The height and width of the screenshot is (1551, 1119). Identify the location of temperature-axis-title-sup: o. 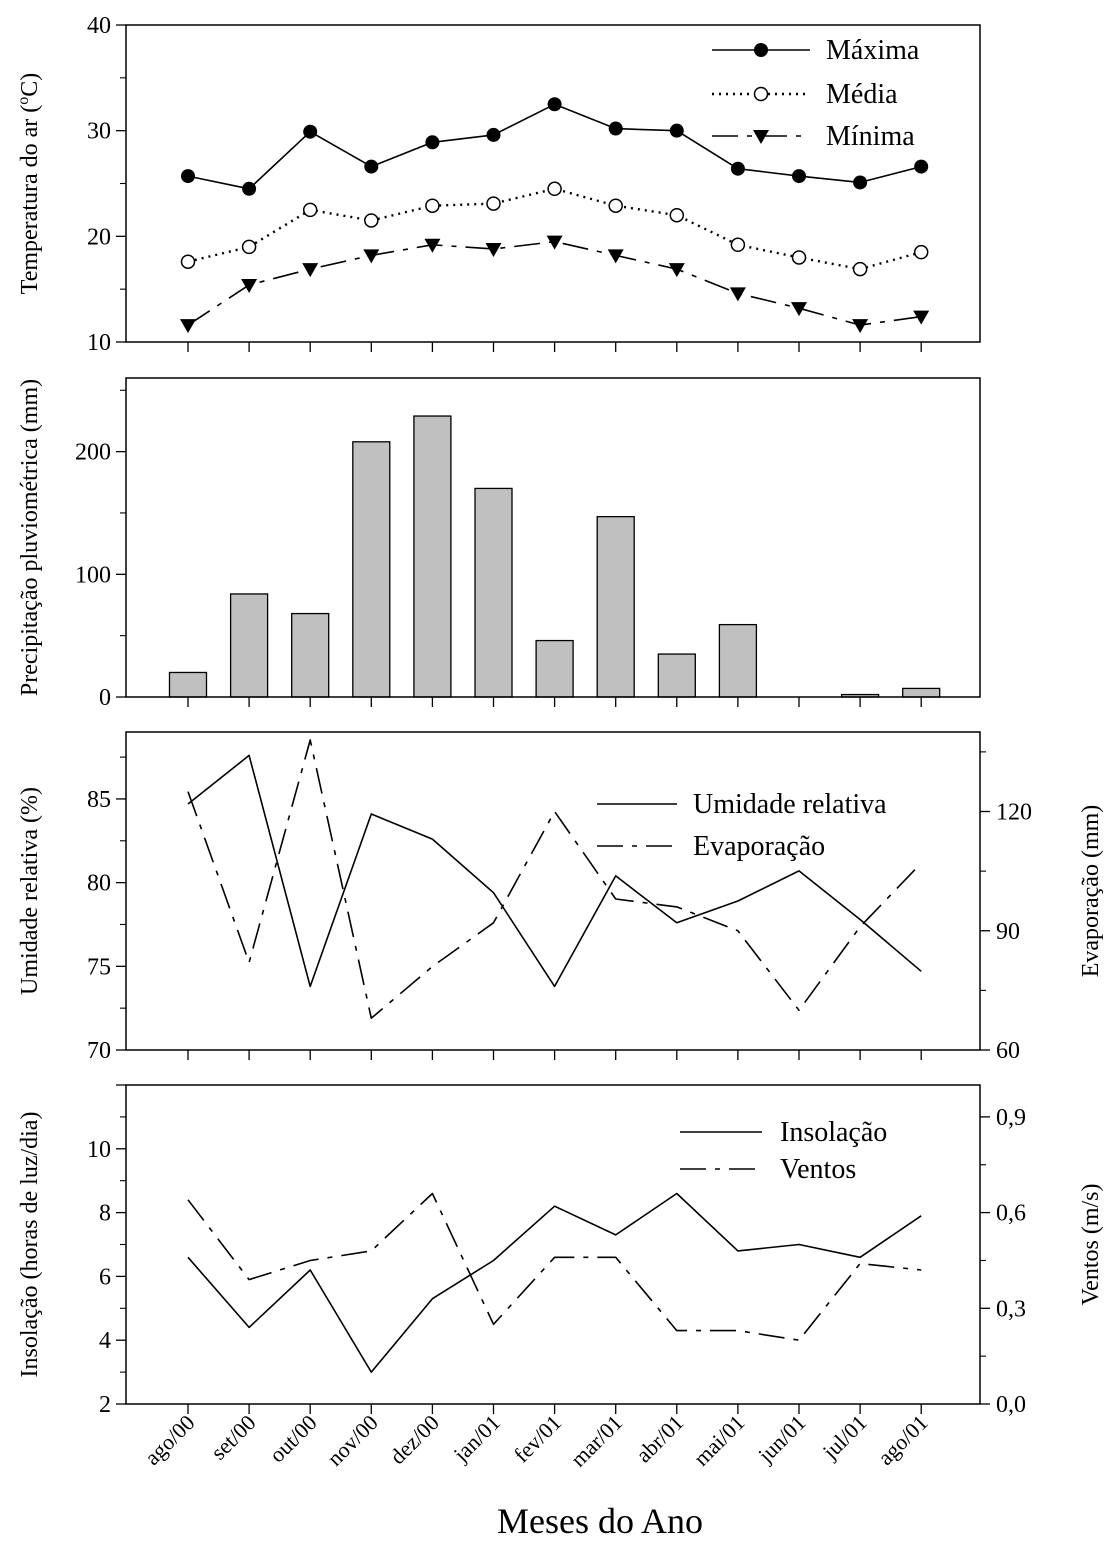
(23, 101).